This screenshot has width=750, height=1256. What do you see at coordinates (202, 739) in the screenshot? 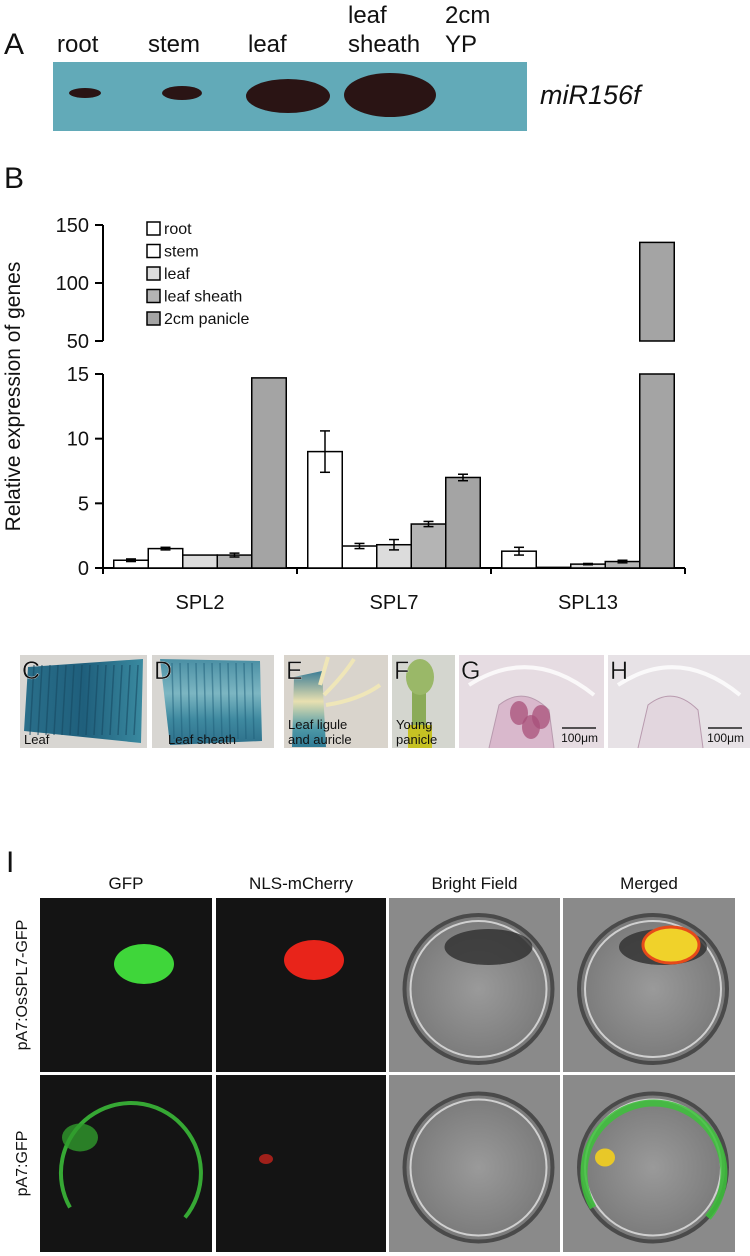
I see `photo-caption: Leaf sheath` at bounding box center [202, 739].